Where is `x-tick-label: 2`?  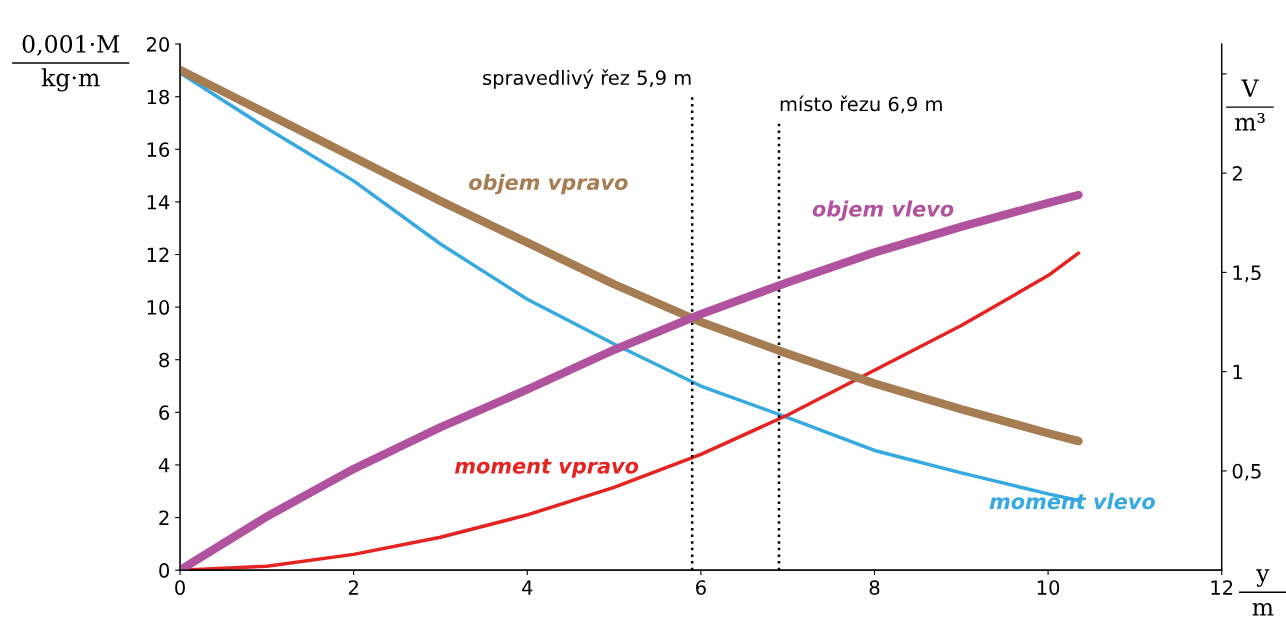
x-tick-label: 2 is located at coordinates (353, 587).